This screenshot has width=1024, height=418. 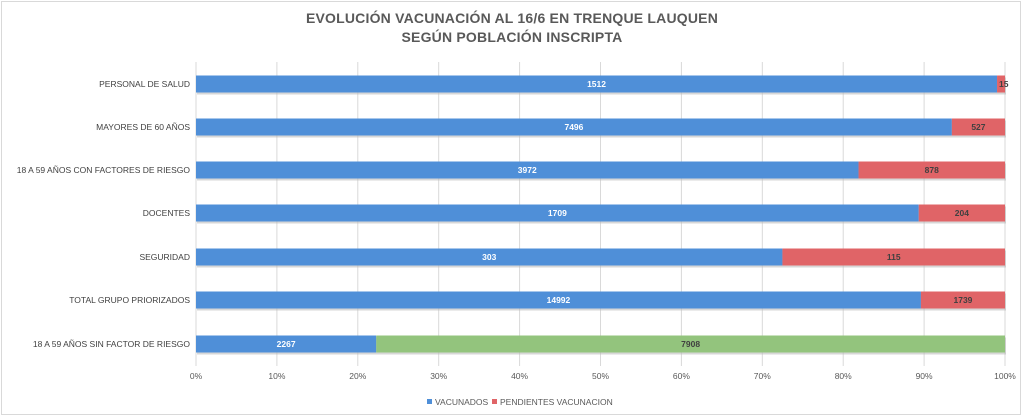 I want to click on bar-value-pendientes: 878, so click(x=932, y=170).